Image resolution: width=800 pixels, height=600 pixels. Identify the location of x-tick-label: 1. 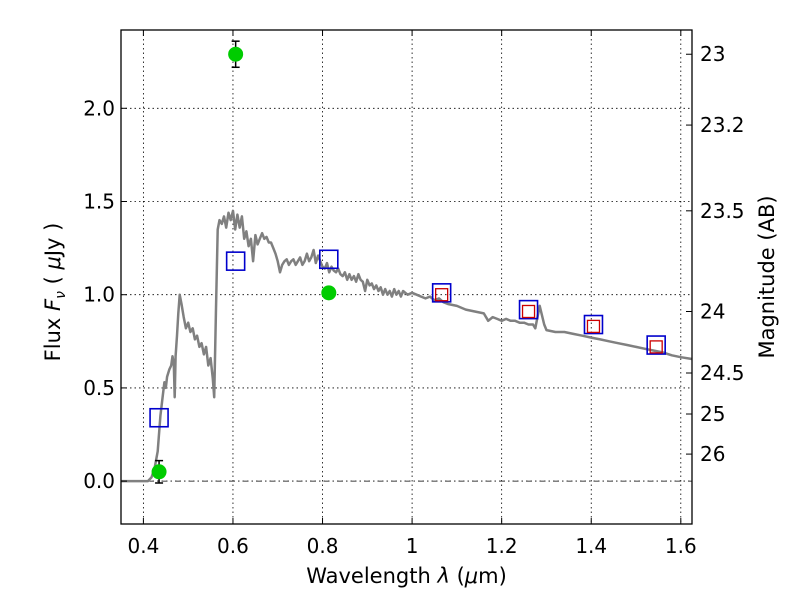
(412, 546).